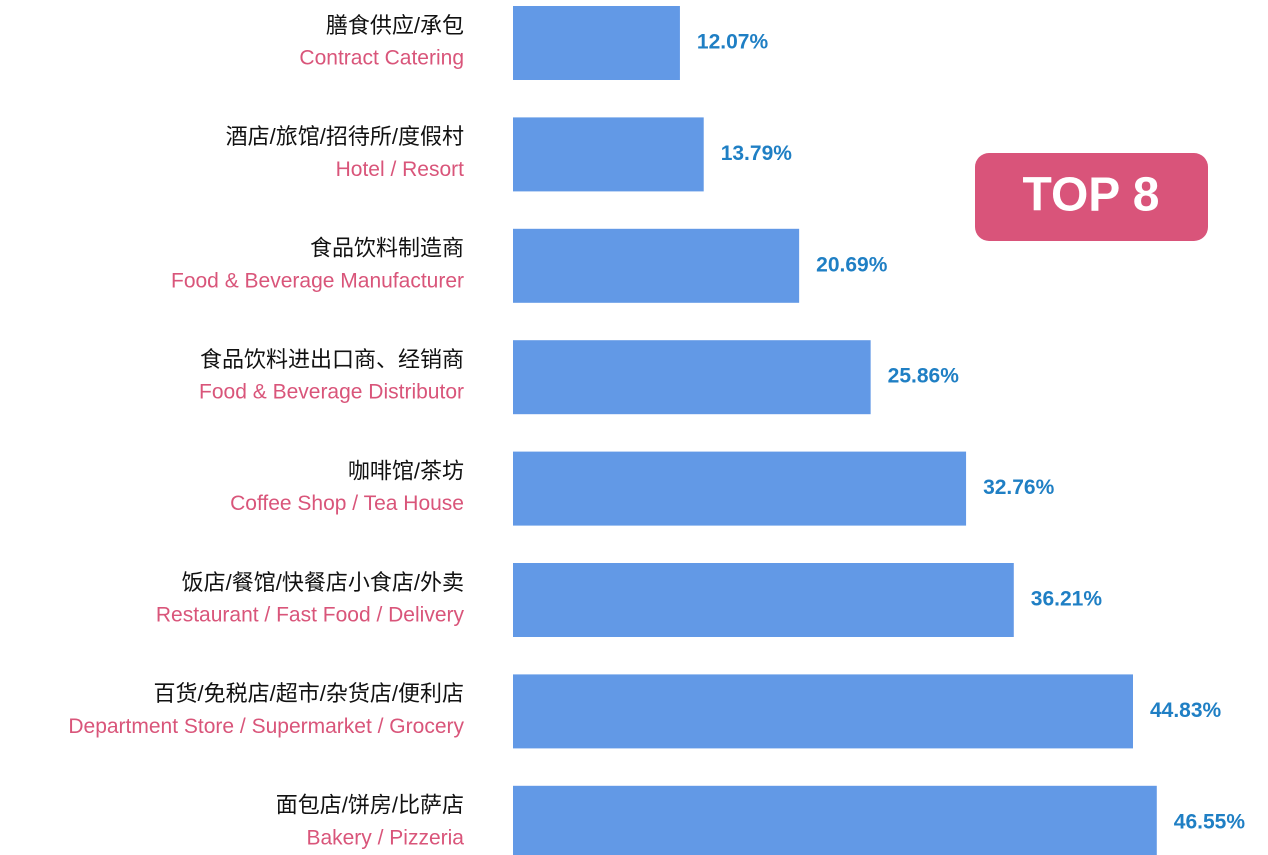  Describe the element at coordinates (1186, 710) in the screenshot. I see `value-label: 44.83%` at that location.